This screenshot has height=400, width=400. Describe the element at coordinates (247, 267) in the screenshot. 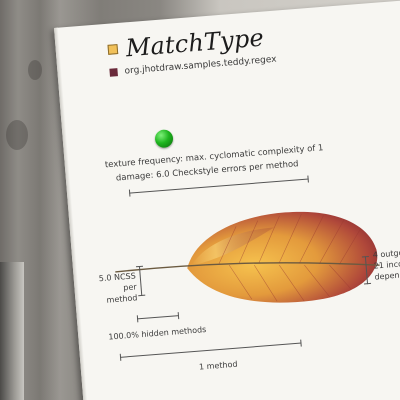

I see `feather-shaft` at that location.